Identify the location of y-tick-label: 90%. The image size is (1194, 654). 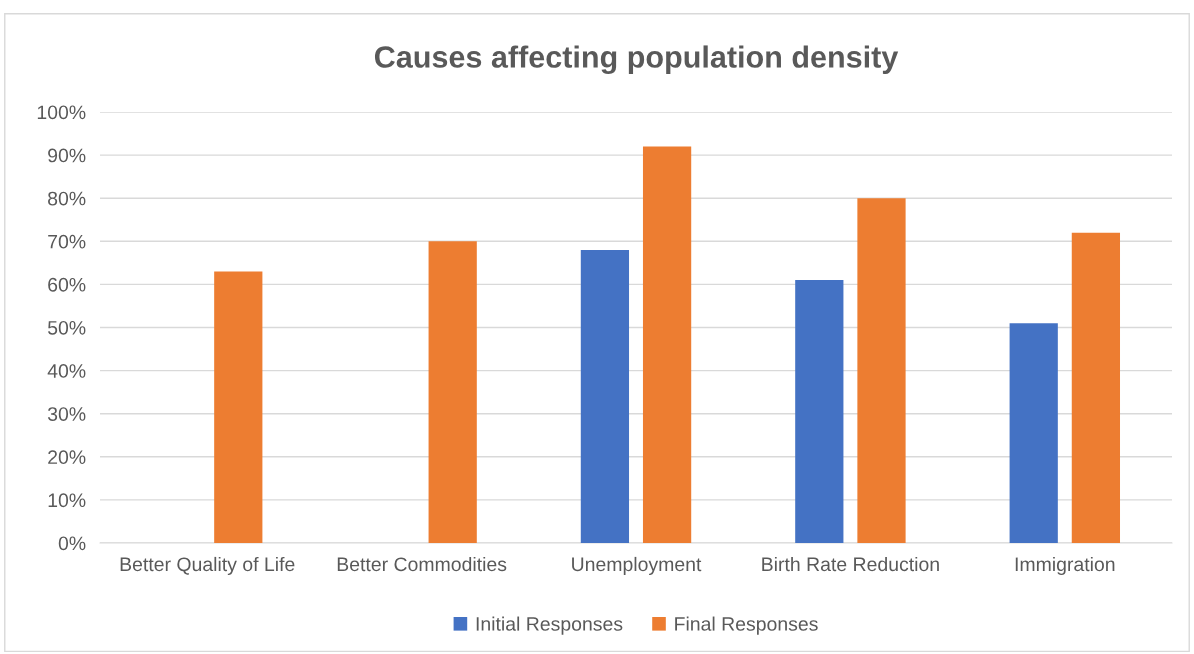
(67, 155).